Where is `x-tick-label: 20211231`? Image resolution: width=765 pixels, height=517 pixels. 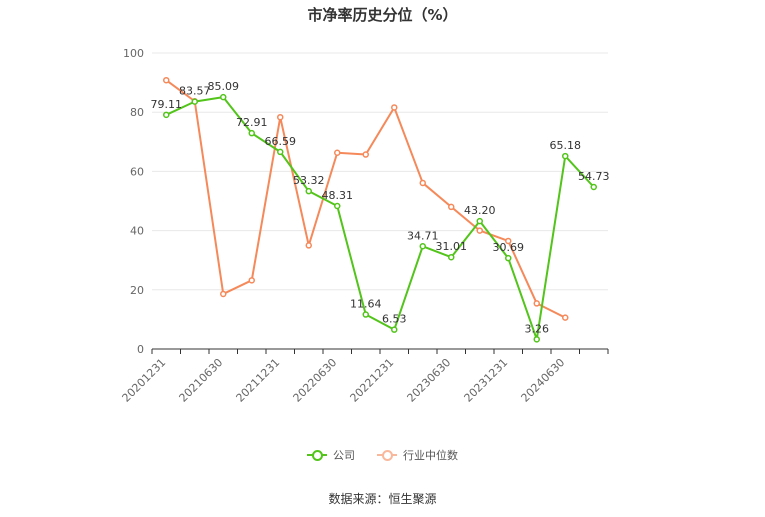
x-tick-label: 20211231 is located at coordinates (258, 380).